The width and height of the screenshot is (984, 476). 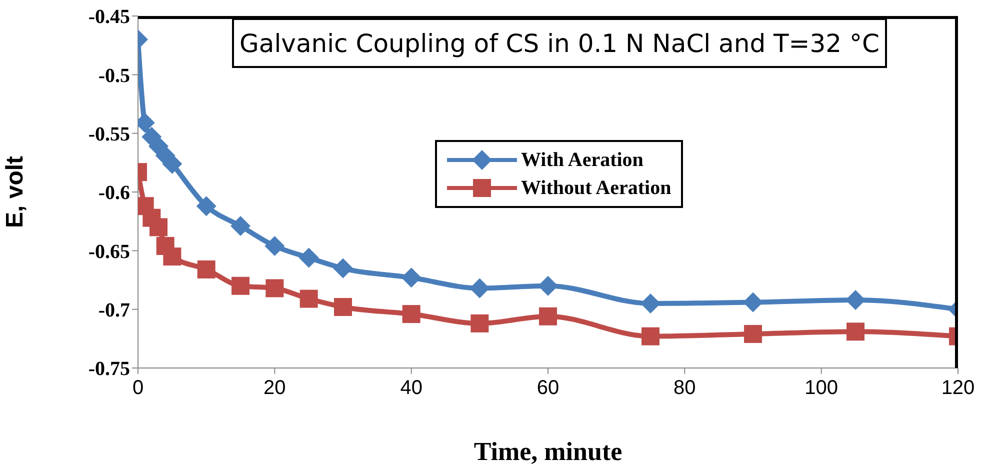 I want to click on y-tick-label: -0.6, so click(x=114, y=193).